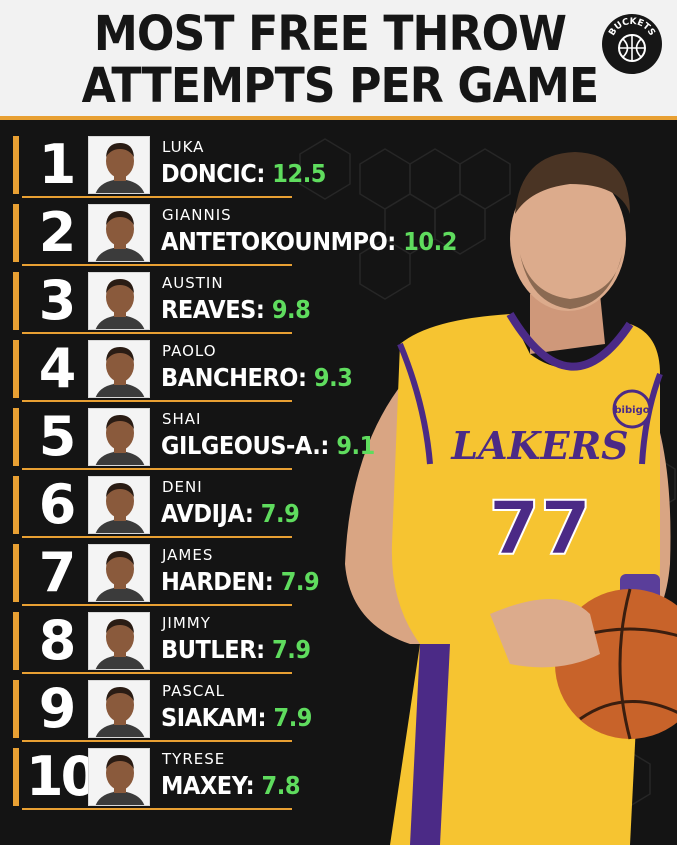 Image resolution: width=677 pixels, height=845 pixels. What do you see at coordinates (278, 241) in the screenshot?
I see `player-last-name: ANTETOKOUNMPO:` at bounding box center [278, 241].